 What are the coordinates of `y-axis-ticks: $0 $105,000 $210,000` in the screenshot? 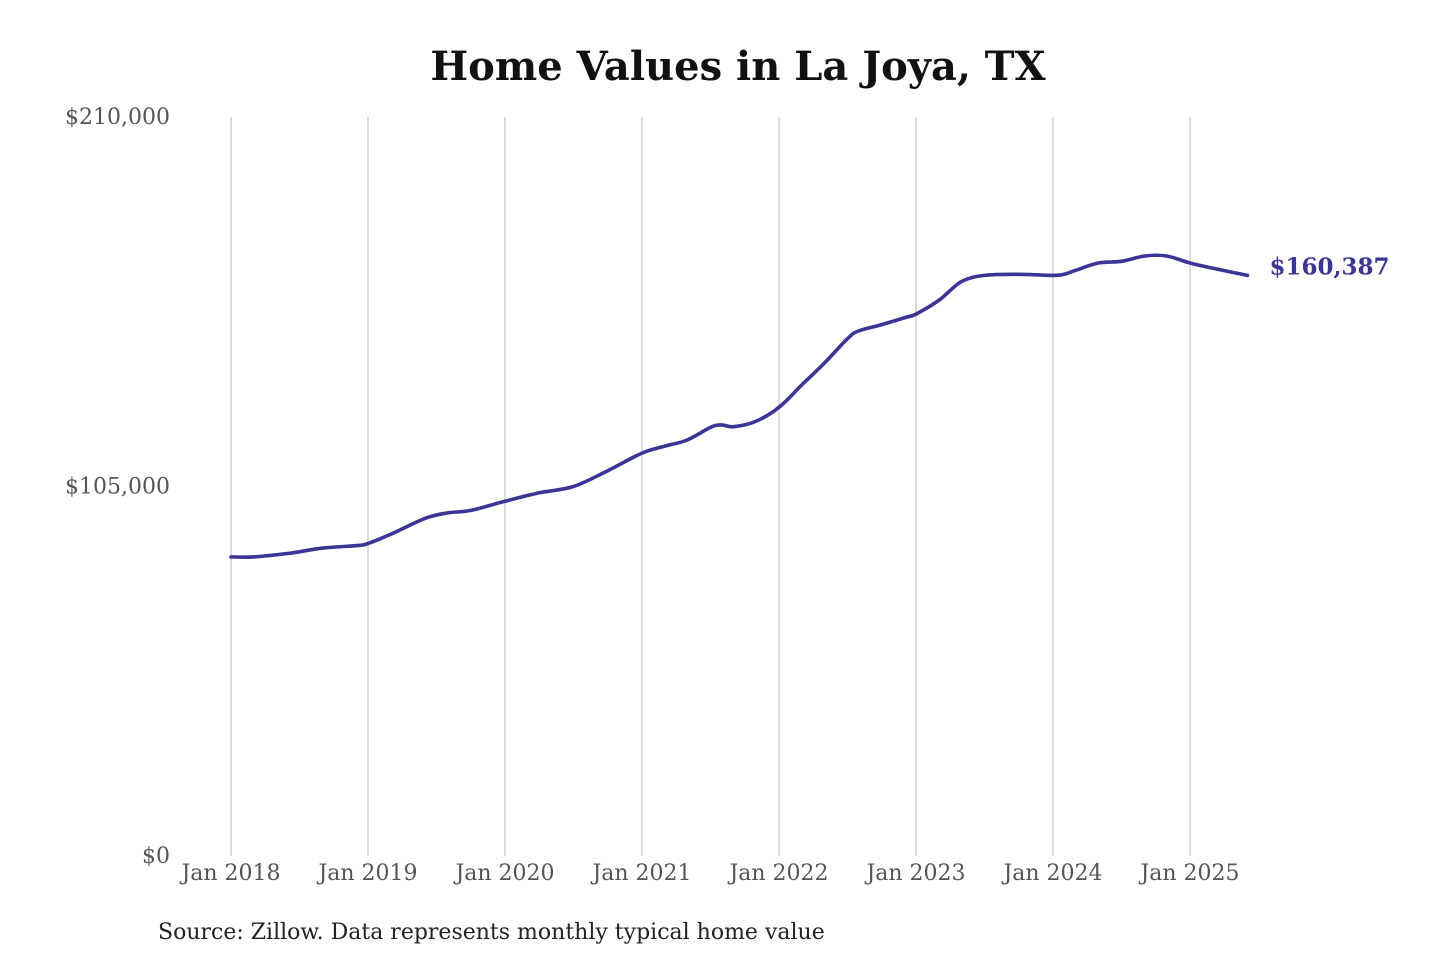 It's located at (117, 487).